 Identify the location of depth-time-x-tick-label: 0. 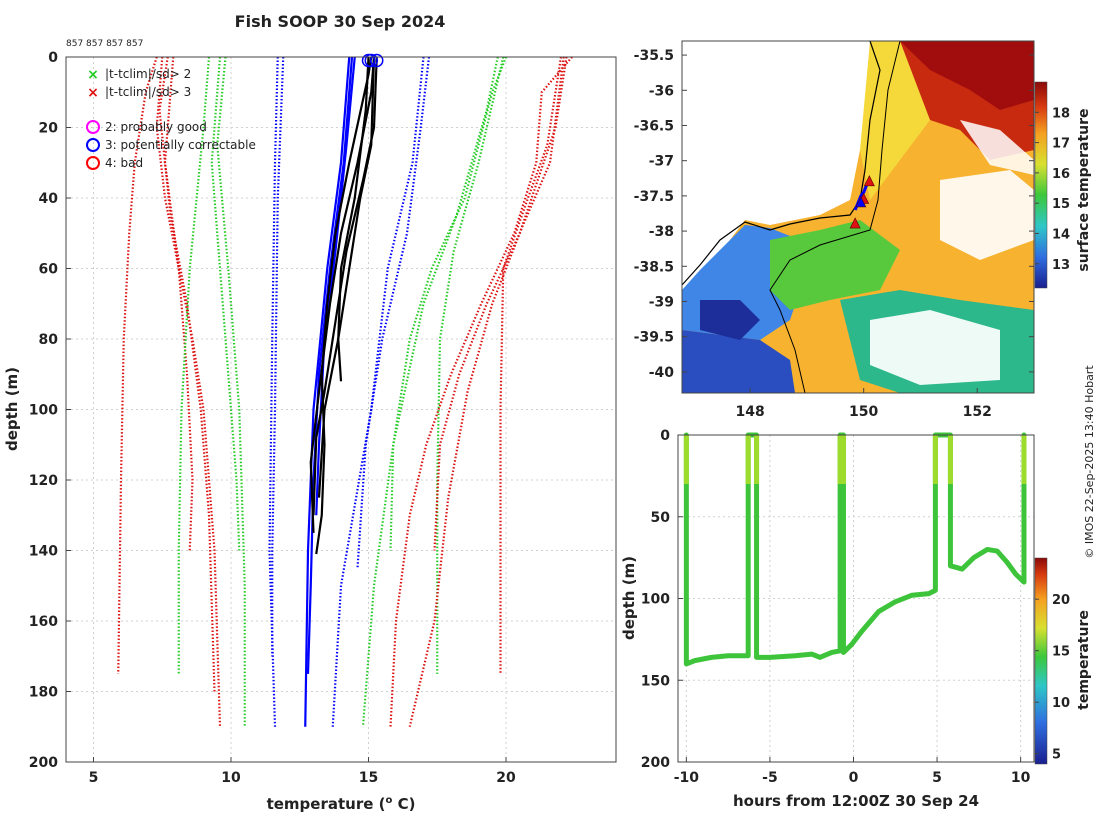
(854, 778).